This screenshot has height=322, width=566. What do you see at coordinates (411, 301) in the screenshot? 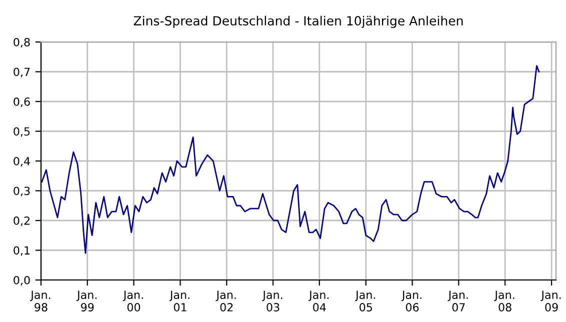
I see `x-tick-label: Jan. 06` at bounding box center [411, 301].